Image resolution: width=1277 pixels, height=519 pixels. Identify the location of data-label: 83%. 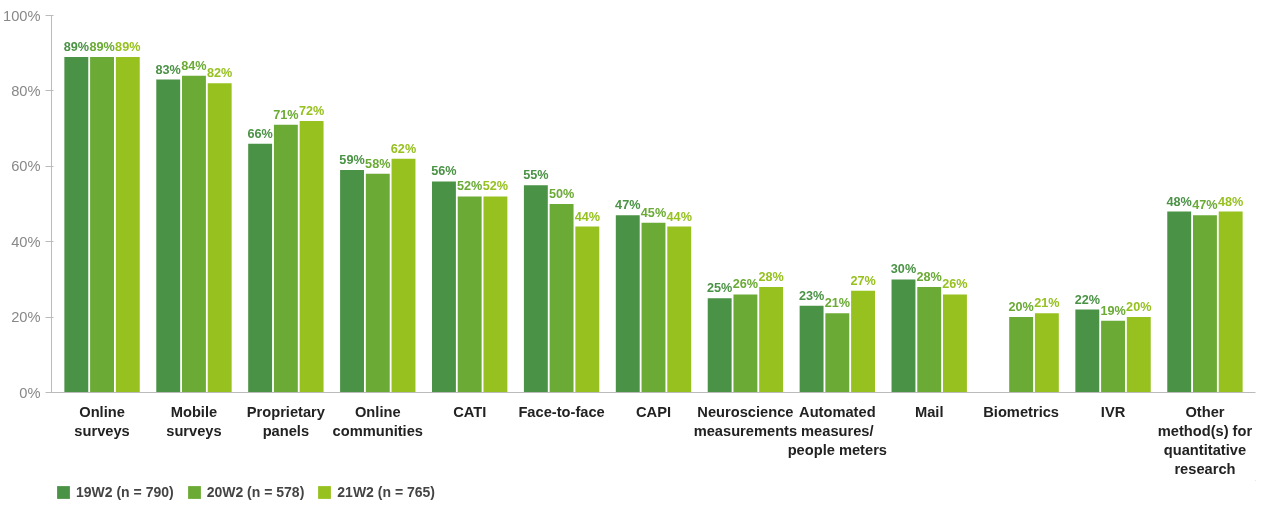
(168, 69).